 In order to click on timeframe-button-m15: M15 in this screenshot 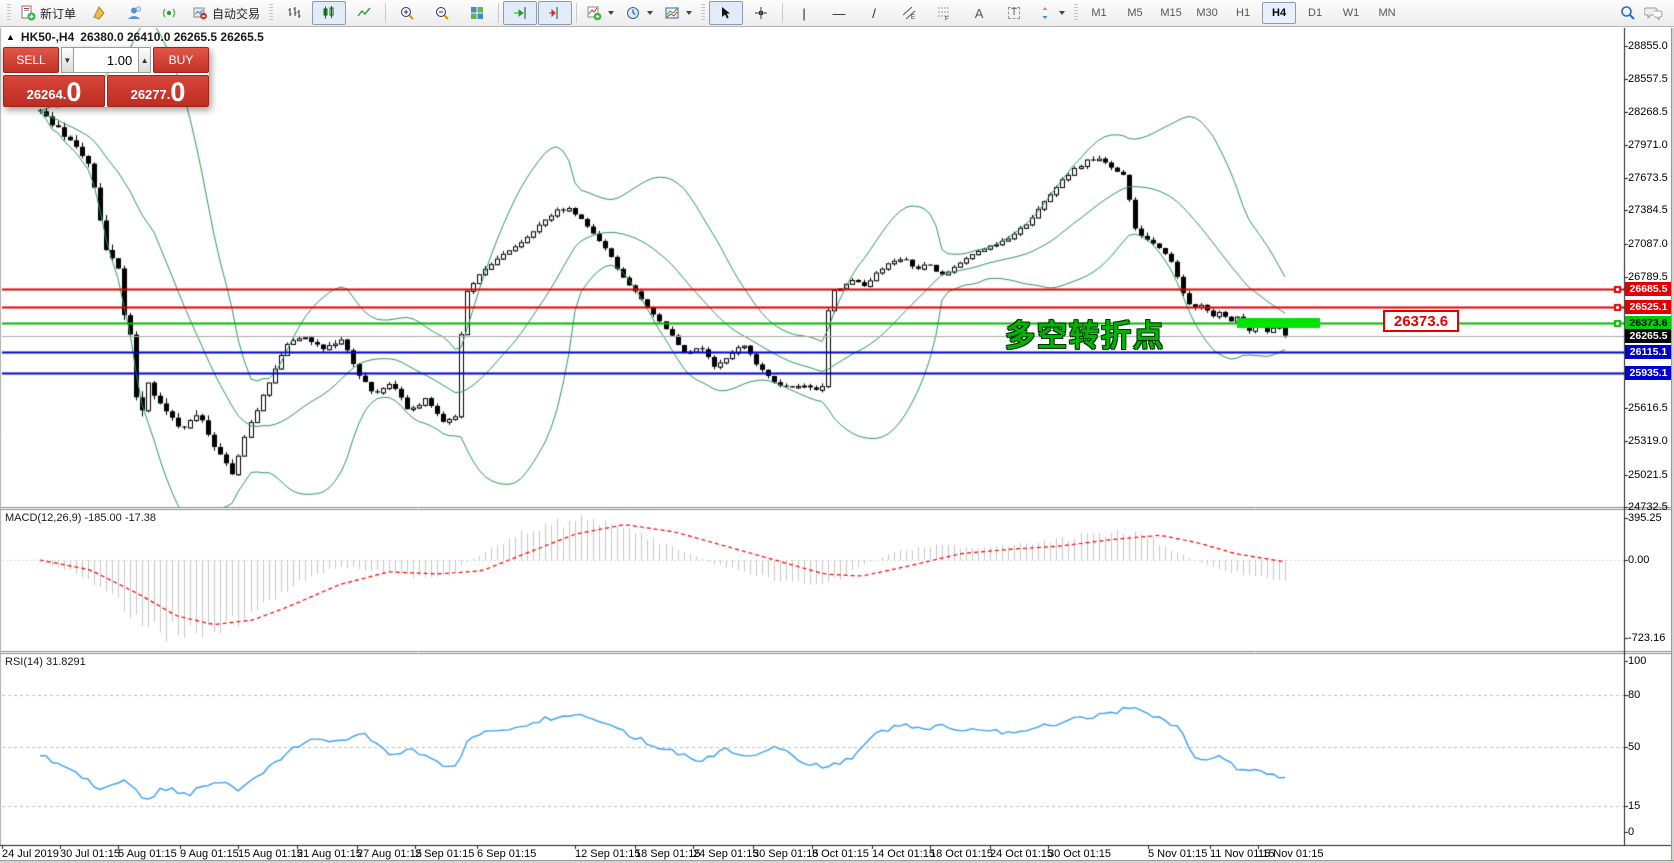, I will do `click(1171, 13)`.